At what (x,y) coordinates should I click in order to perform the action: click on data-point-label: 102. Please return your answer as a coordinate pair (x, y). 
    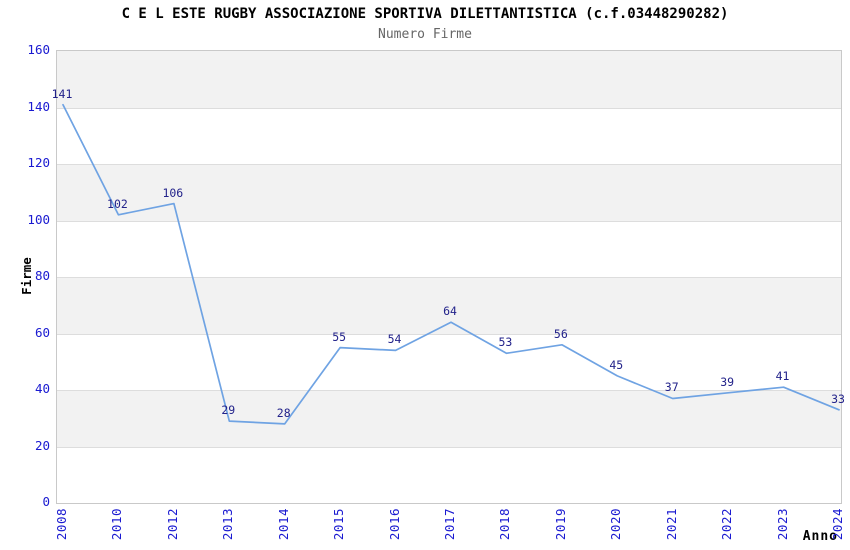
    Looking at the image, I should click on (117, 203).